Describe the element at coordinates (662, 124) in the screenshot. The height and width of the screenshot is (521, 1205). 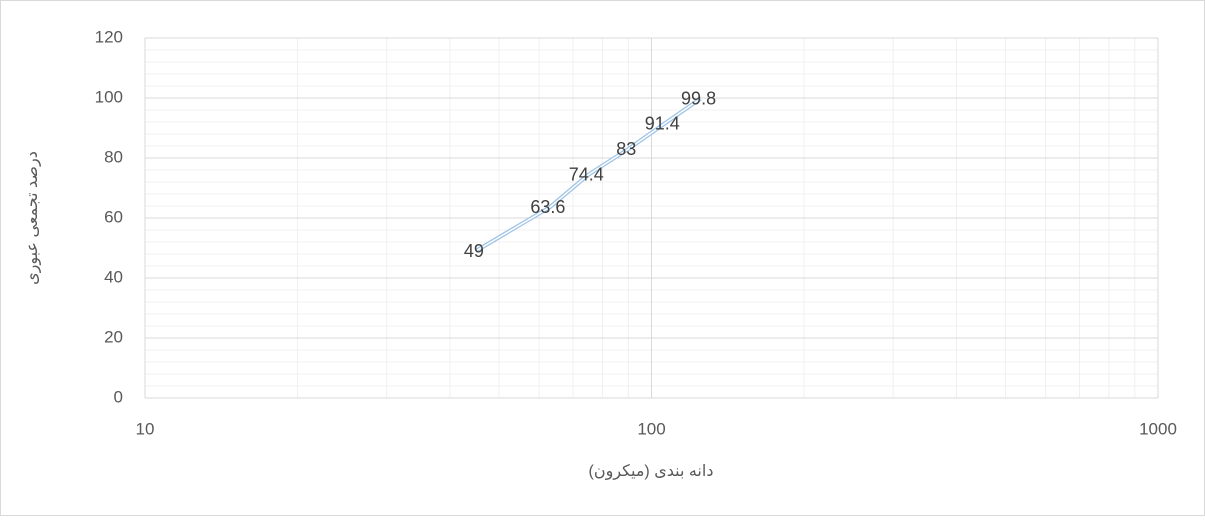
I see `data-label: 91.4` at that location.